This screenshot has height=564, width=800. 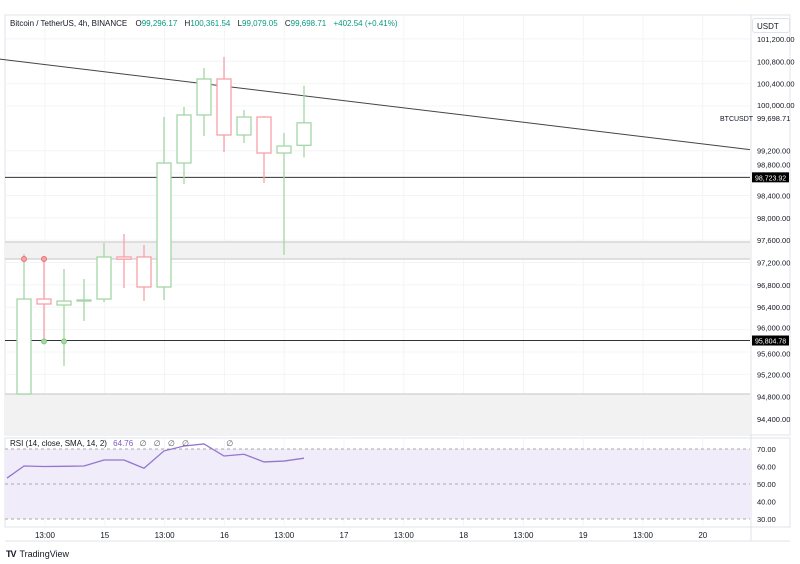 What do you see at coordinates (776, 105) in the screenshot?
I see `price-tick-label: 100,000.00` at bounding box center [776, 105].